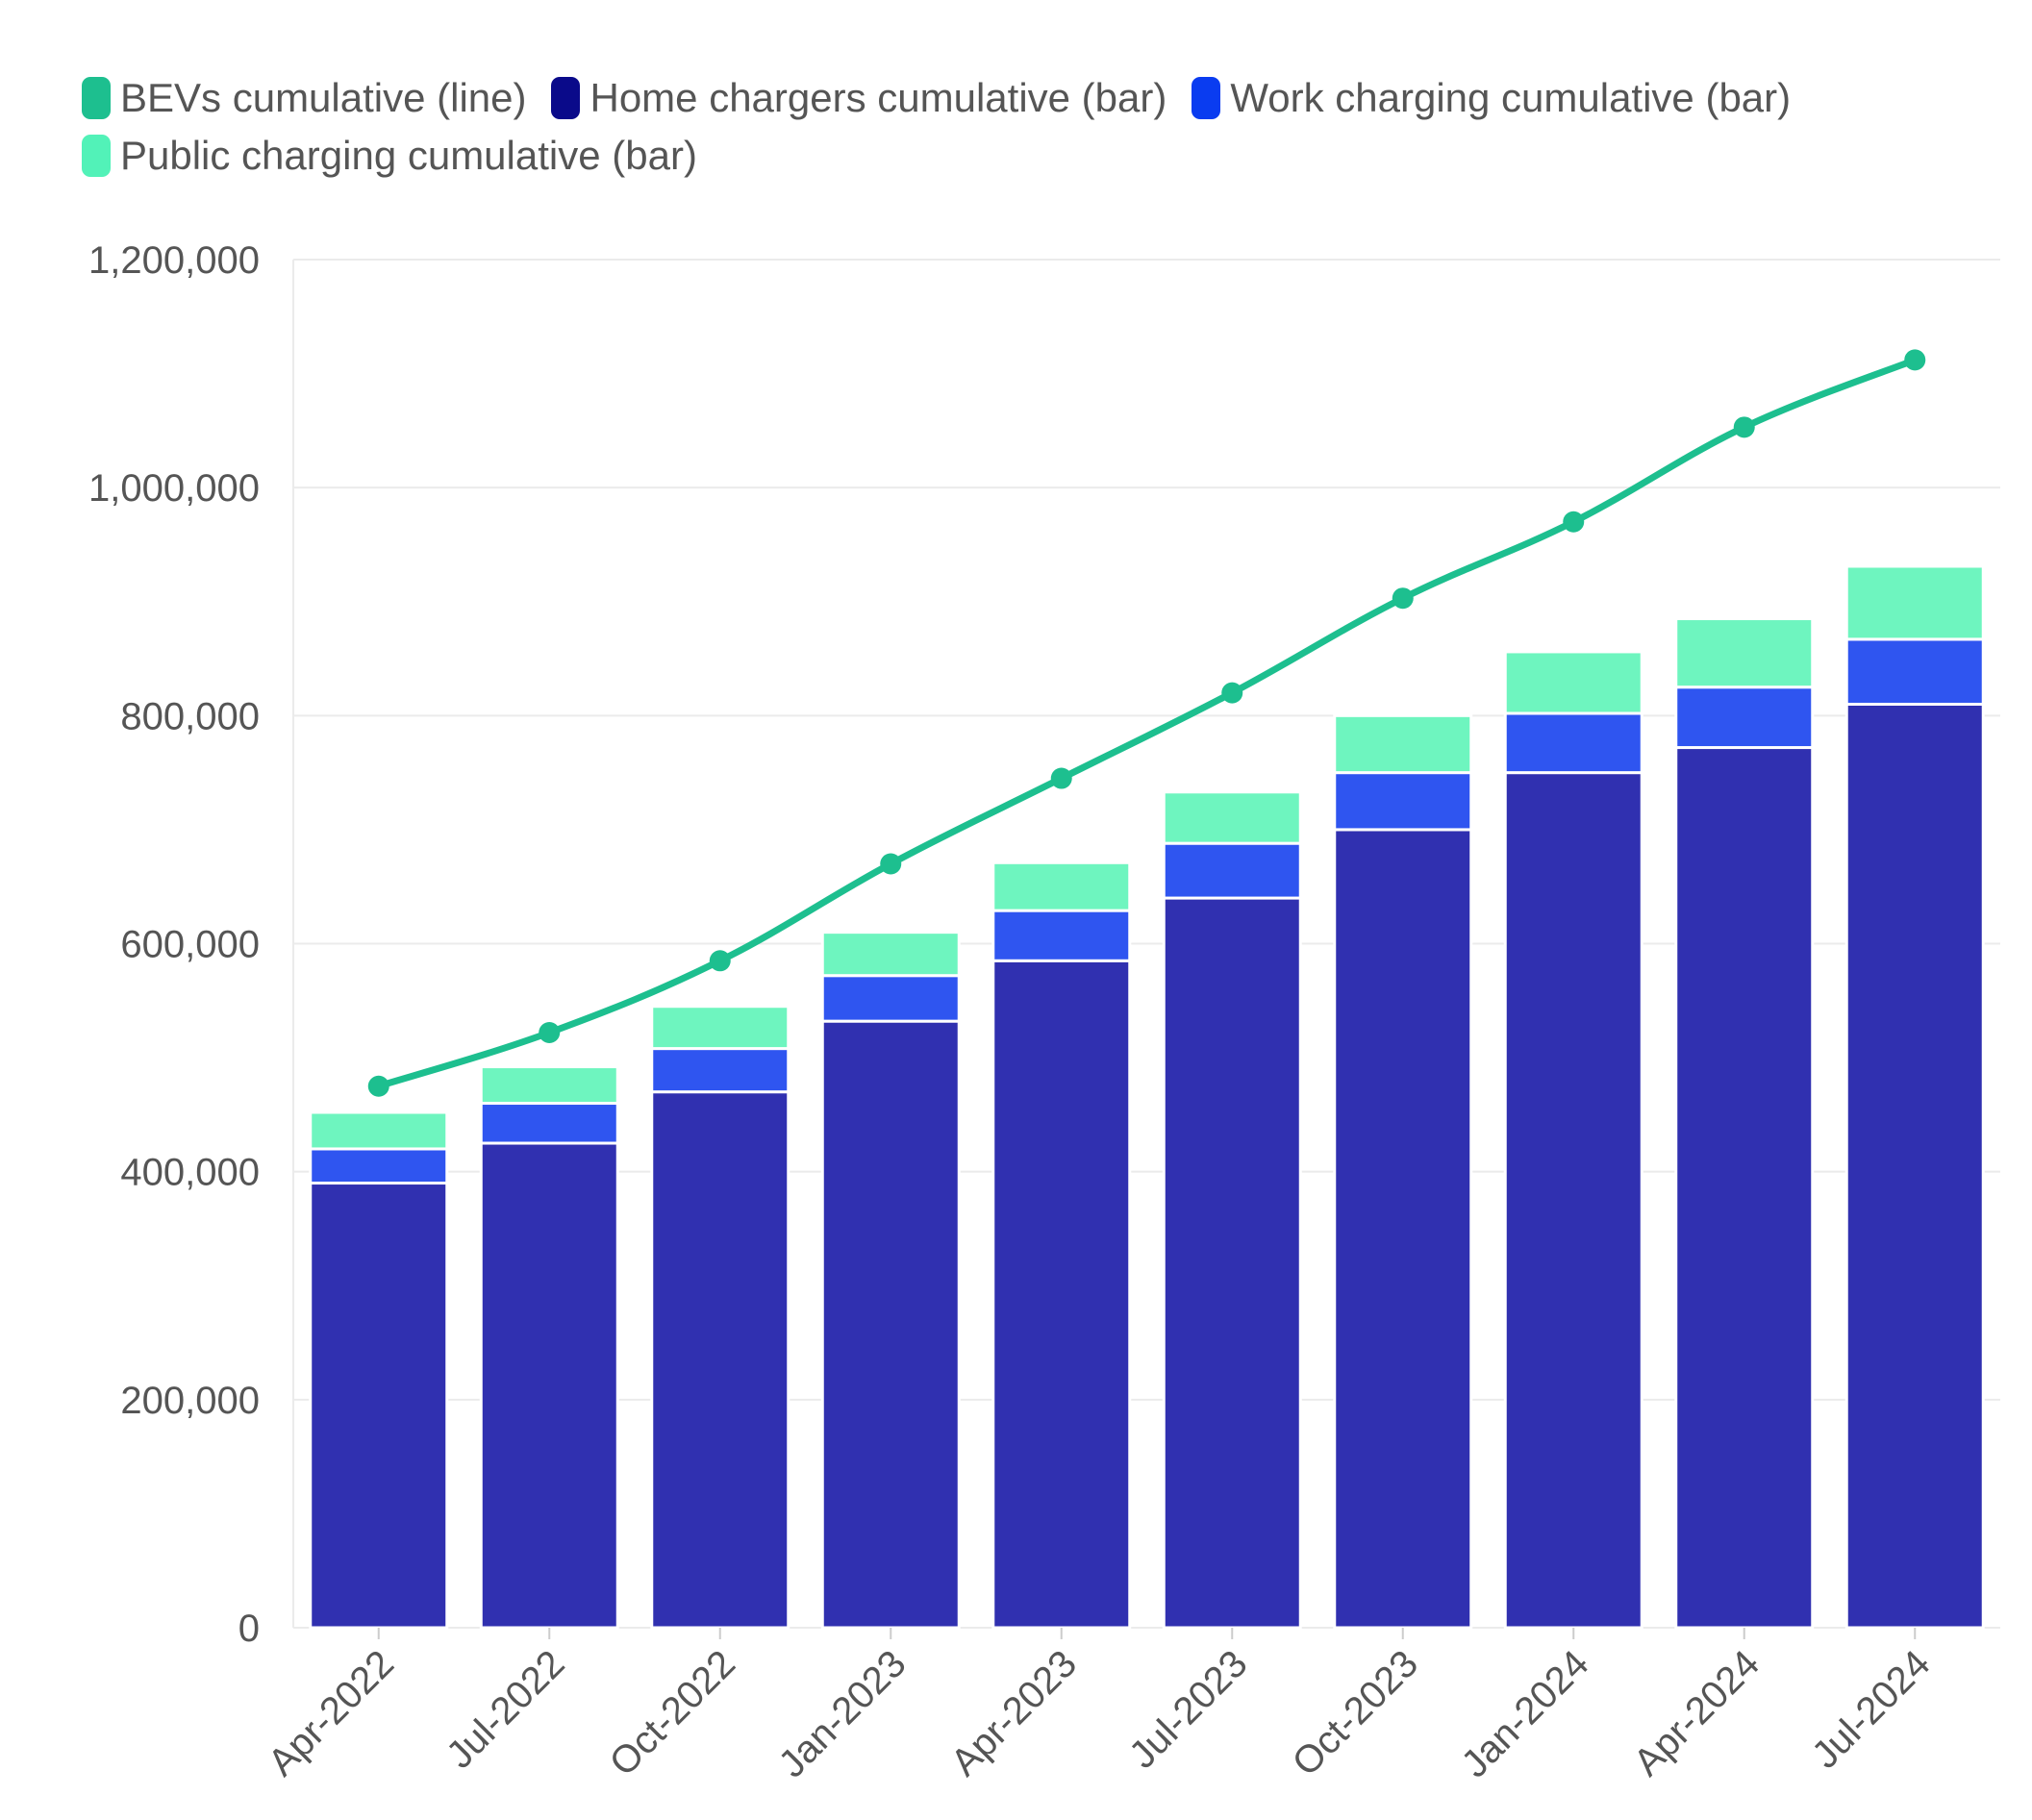  Describe the element at coordinates (1206, 98) in the screenshot. I see `legend-swatch-work` at that location.